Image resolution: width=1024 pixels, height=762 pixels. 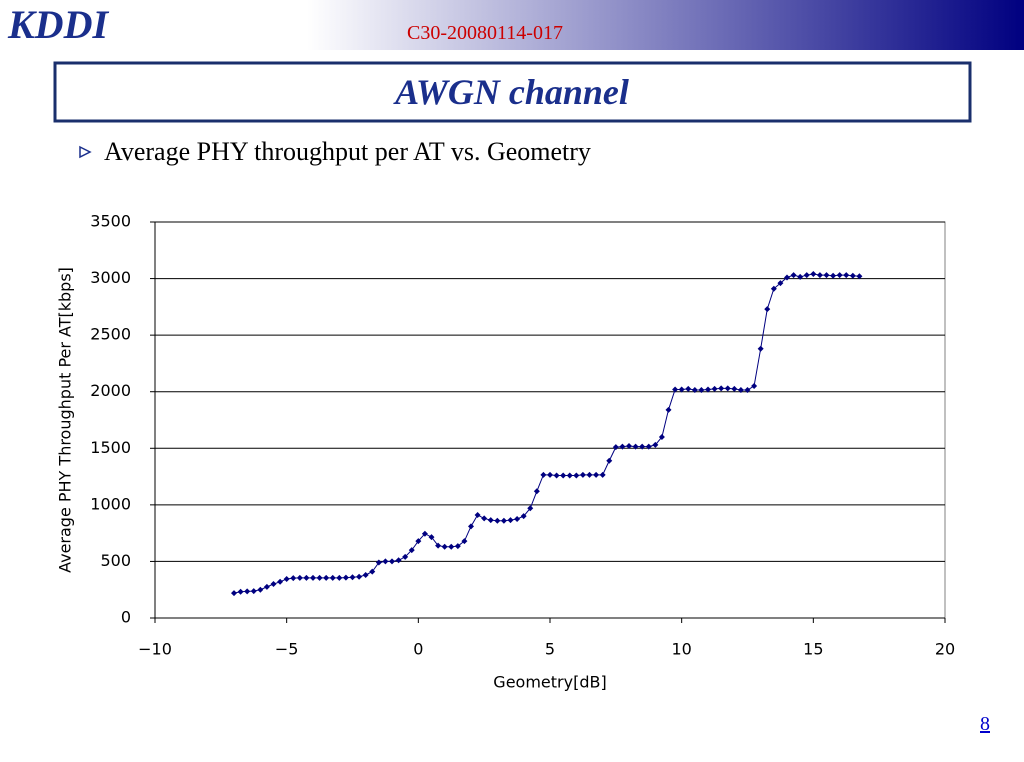 What do you see at coordinates (110, 447) in the screenshot?
I see `y-tick-label: 1500` at bounding box center [110, 447].